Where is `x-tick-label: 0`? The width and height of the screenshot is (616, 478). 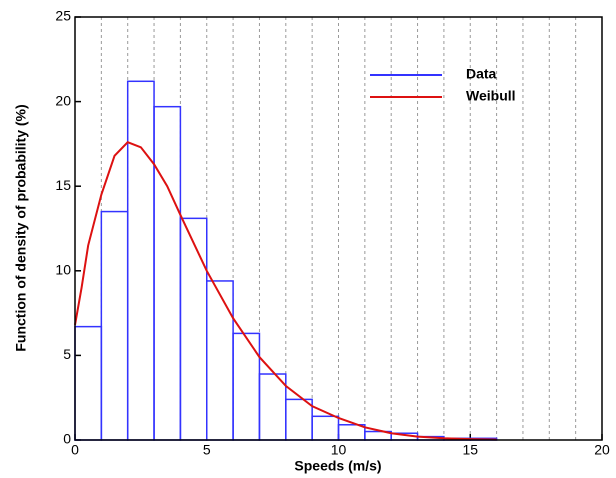
x-tick-label: 0 is located at coordinates (75, 450).